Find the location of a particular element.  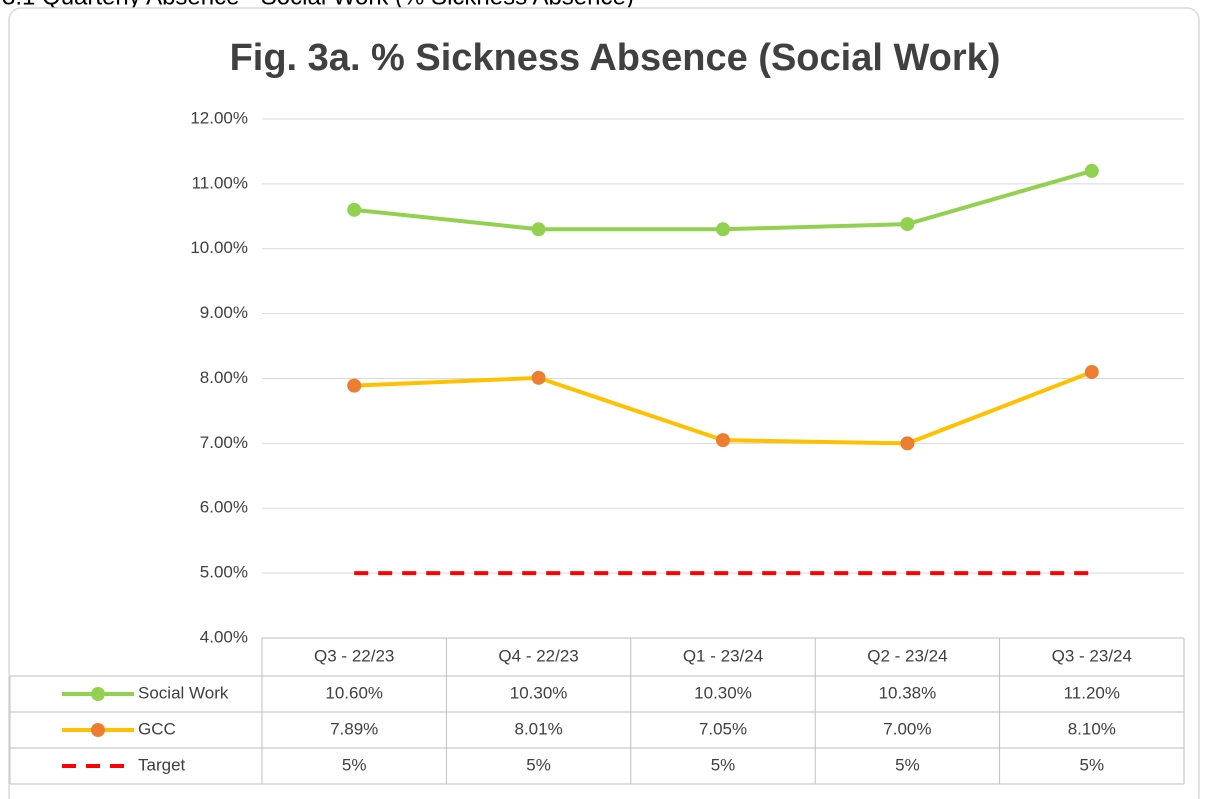

y-tick-label: 7.00% is located at coordinates (224, 442).